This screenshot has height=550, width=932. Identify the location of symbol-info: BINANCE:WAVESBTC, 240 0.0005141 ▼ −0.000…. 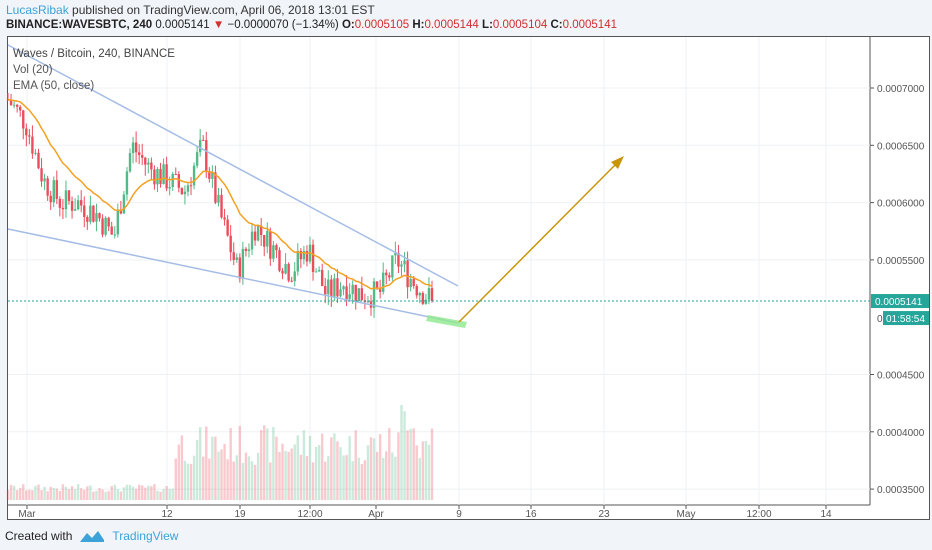
(311, 25).